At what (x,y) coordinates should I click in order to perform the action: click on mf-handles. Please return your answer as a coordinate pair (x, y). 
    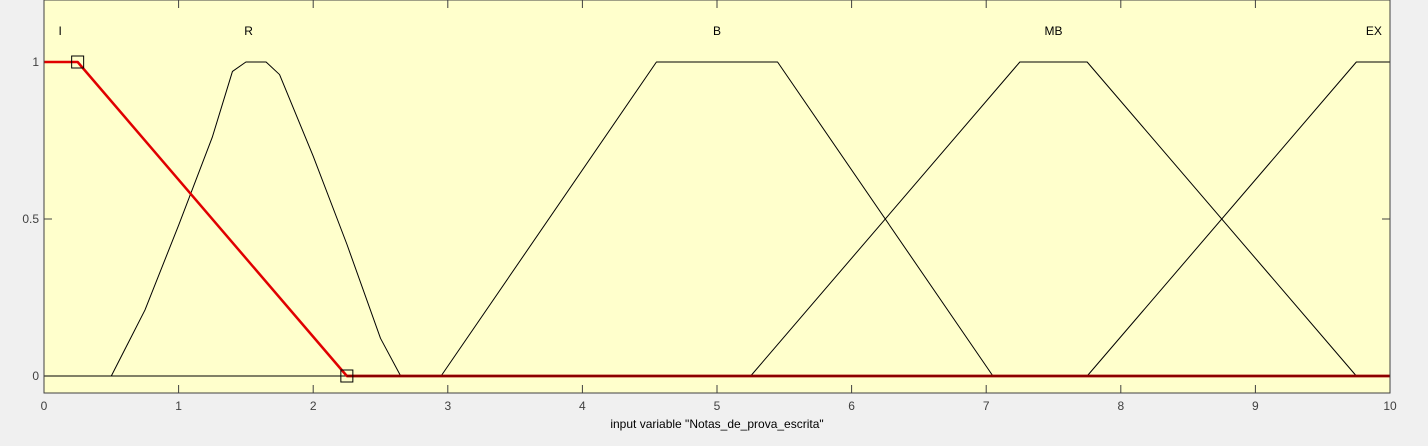
    Looking at the image, I should click on (212, 219).